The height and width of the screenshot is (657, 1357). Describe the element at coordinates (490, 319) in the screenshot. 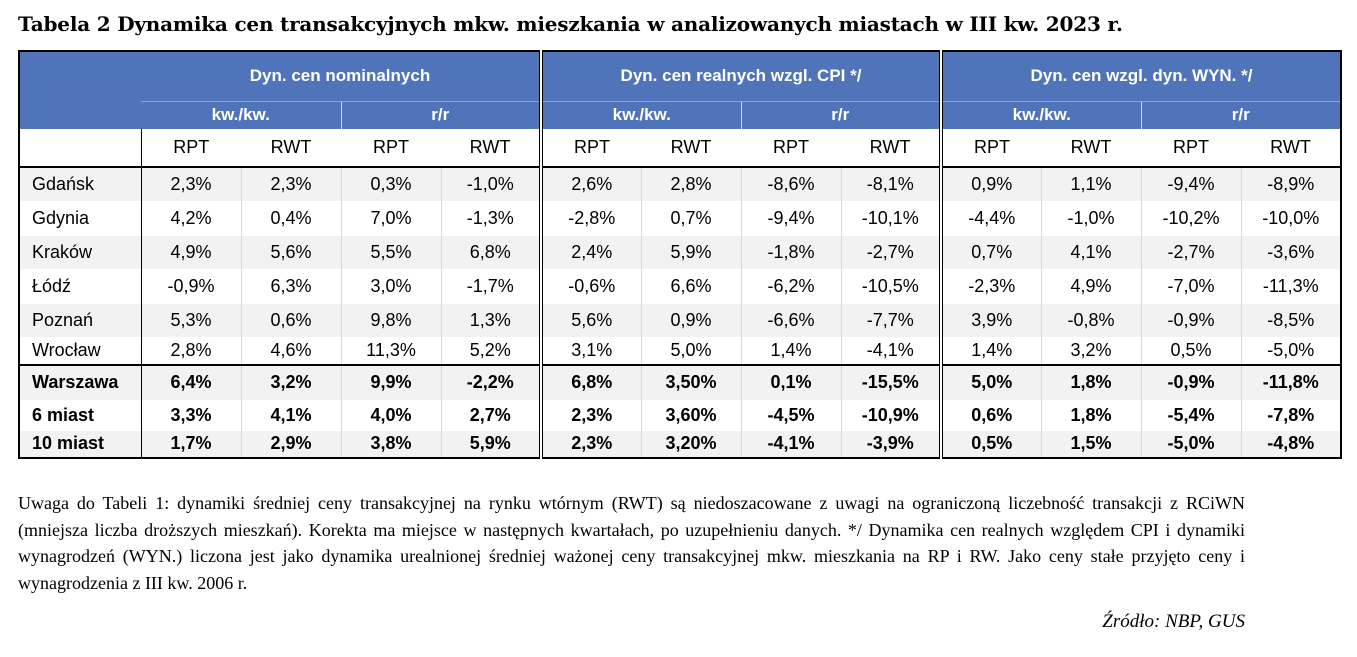

I see `cell-value: 1,3%` at that location.